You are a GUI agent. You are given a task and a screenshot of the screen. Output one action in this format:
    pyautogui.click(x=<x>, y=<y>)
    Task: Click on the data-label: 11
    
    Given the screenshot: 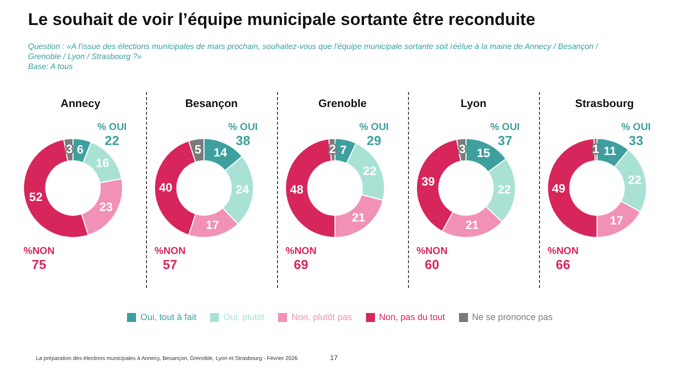 What is the action you would take?
    pyautogui.click(x=610, y=151)
    